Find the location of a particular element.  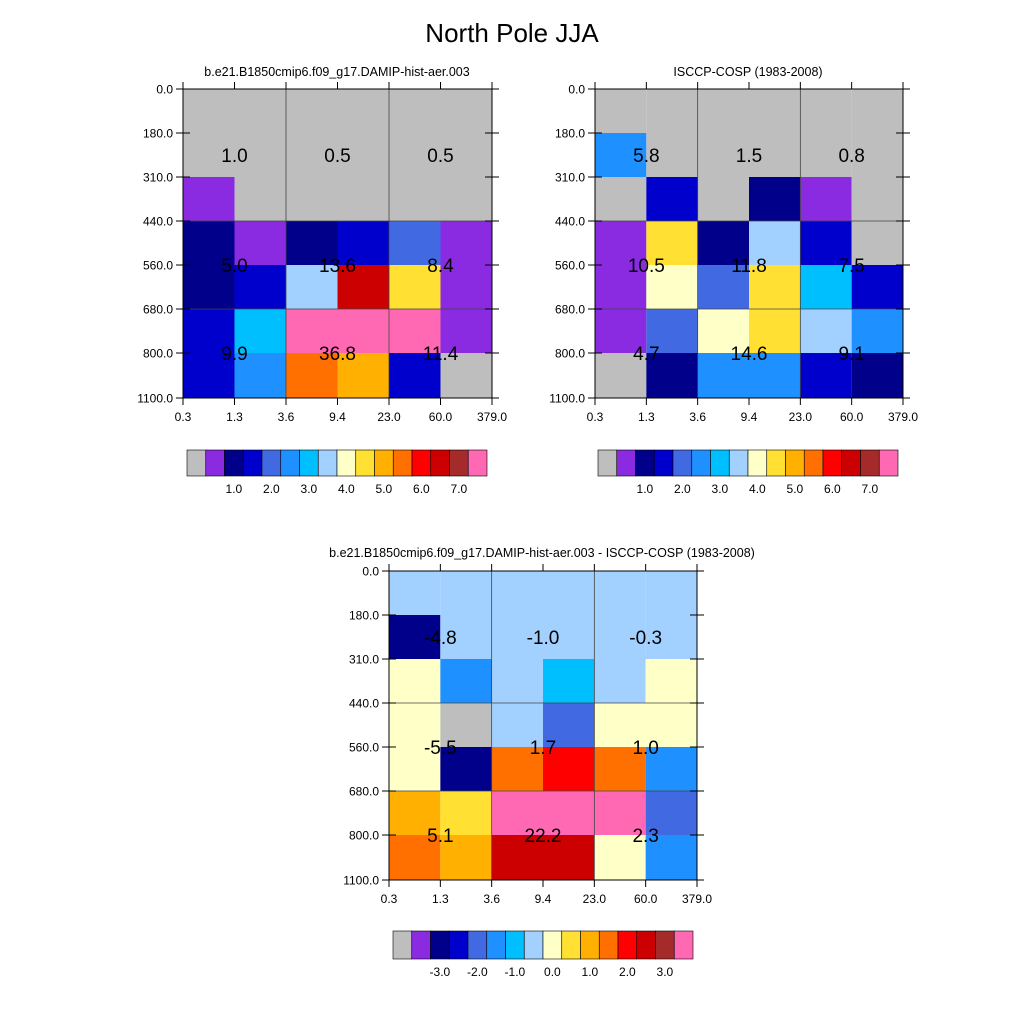

x-tick-label: 1.3 is located at coordinates (646, 417).